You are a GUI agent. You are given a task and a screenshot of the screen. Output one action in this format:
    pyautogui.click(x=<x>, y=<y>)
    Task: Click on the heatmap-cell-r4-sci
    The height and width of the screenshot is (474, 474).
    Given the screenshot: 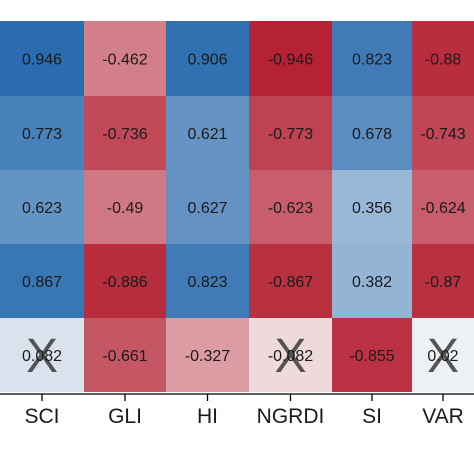 What is the action you would take?
    pyautogui.click(x=42, y=281)
    